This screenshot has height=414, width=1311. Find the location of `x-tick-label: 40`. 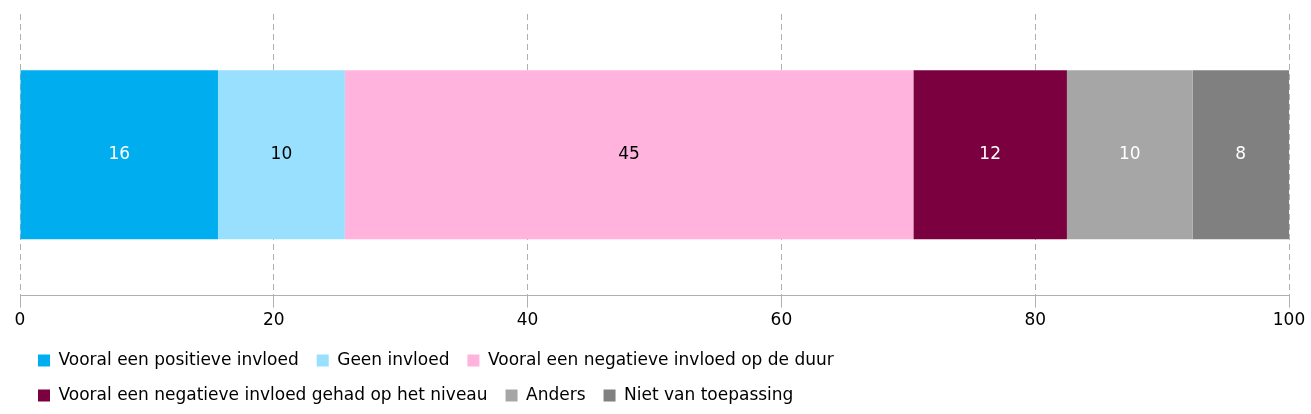

x-tick-label: 40 is located at coordinates (527, 319).